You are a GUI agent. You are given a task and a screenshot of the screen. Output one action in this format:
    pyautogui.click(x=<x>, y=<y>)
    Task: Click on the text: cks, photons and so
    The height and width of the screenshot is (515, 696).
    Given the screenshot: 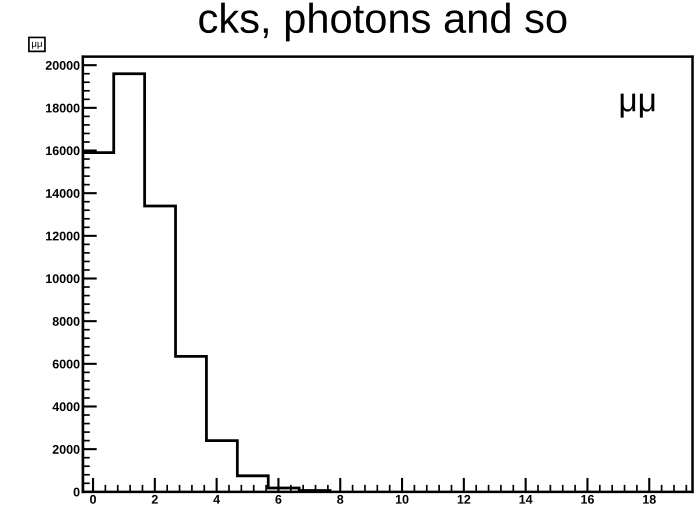 What is the action you would take?
    pyautogui.click(x=382, y=22)
    